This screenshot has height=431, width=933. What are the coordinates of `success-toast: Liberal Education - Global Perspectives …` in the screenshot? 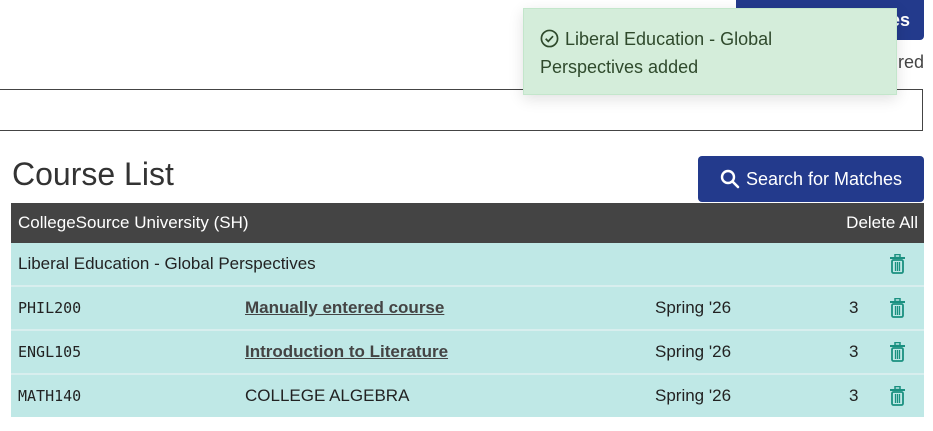 It's located at (710, 51).